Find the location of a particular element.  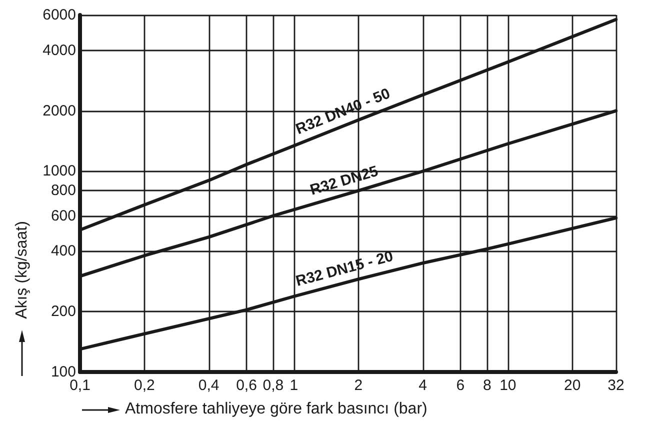

x-tick-label: 2 is located at coordinates (358, 385).